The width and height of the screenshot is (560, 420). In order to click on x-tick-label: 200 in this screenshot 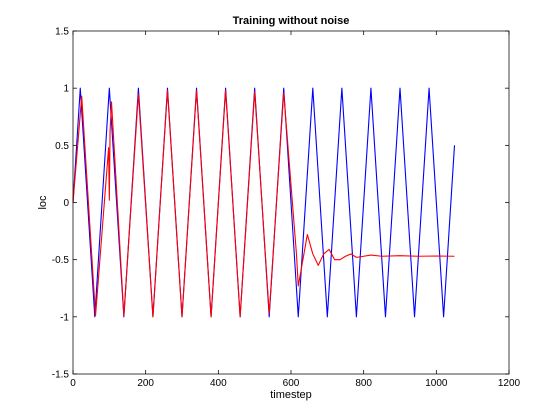, I will do `click(145, 383)`.